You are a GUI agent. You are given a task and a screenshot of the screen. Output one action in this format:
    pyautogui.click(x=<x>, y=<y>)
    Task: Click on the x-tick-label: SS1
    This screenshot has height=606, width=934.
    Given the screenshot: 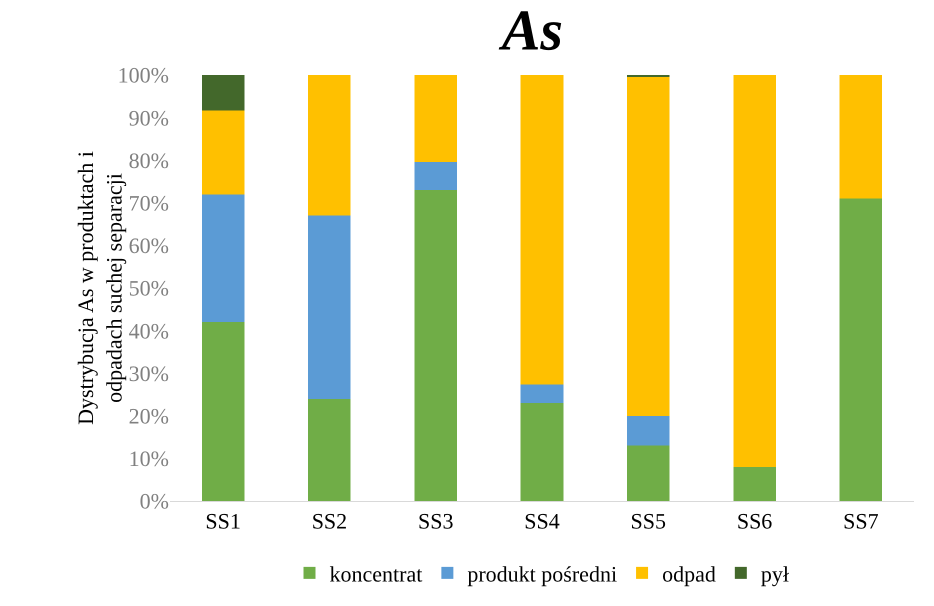 What is the action you would take?
    pyautogui.click(x=223, y=521)
    